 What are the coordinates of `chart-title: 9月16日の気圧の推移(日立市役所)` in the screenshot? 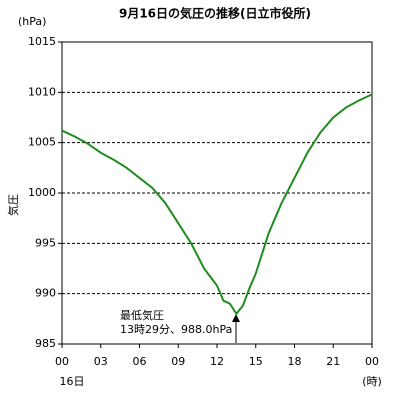 It's located at (215, 13).